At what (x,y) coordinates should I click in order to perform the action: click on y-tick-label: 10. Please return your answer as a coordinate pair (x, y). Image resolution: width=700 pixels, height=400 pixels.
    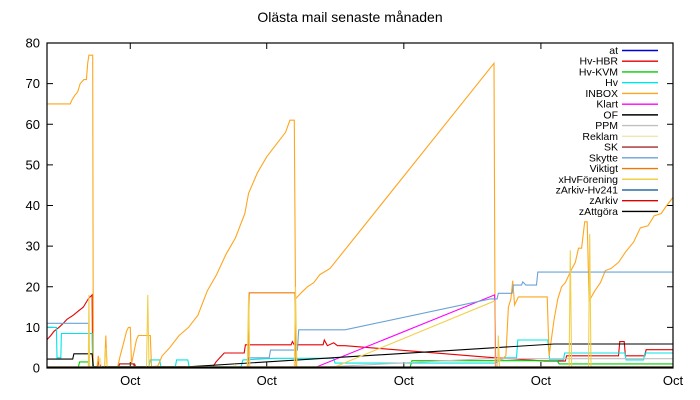
    Looking at the image, I should click on (33, 327).